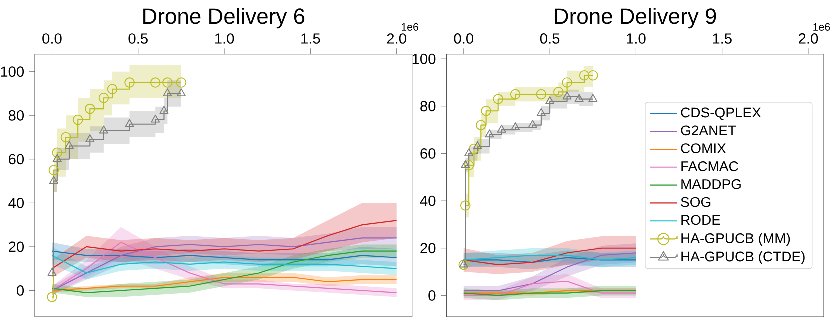  What do you see at coordinates (710, 167) in the screenshot?
I see `legend-label: FACMAC` at bounding box center [710, 167].